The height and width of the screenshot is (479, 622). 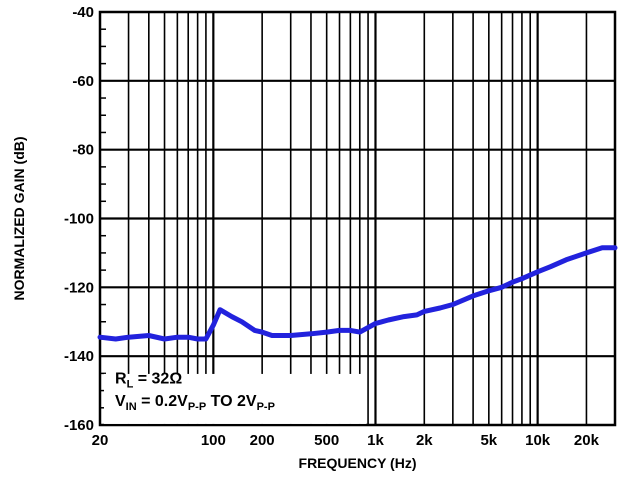 I want to click on y-tick-label: -100, so click(x=79, y=219).